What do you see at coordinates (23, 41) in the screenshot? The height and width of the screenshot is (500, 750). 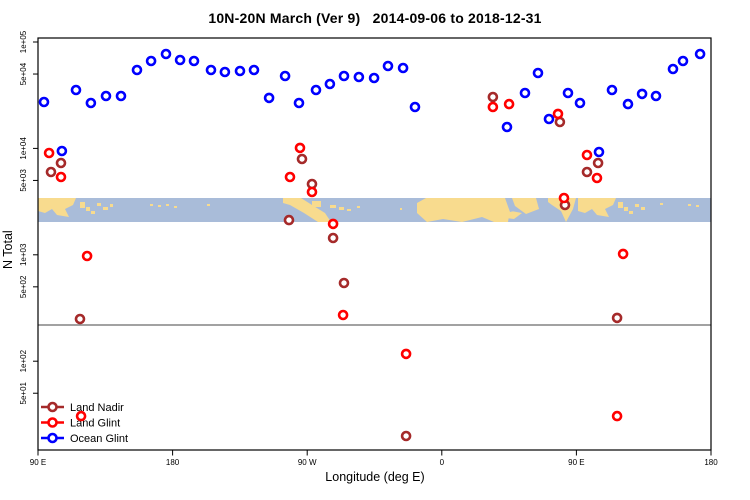 I see `y-tick-label: 1e+05` at bounding box center [23, 41].